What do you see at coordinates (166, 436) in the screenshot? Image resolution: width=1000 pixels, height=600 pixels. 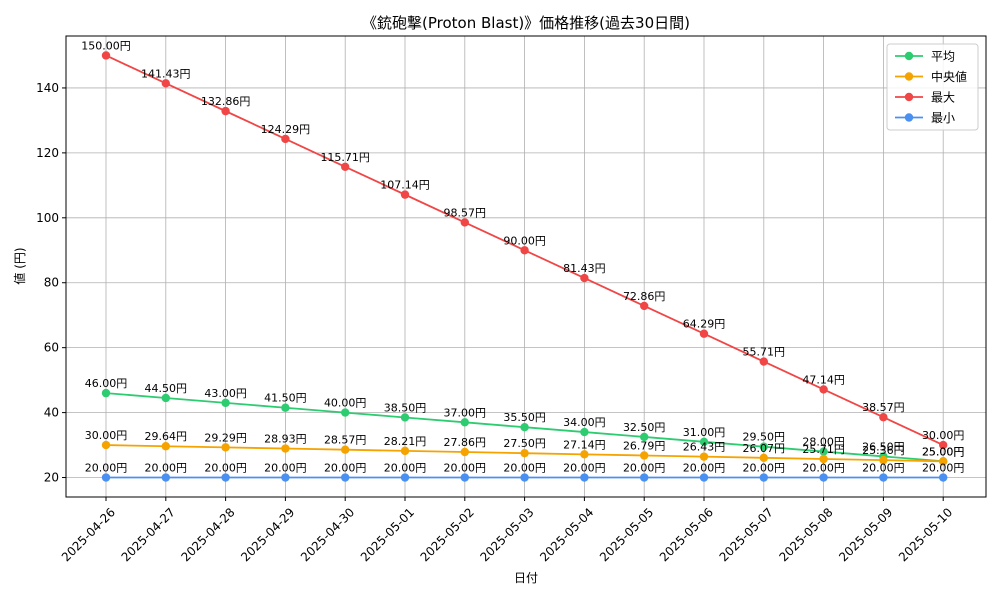 I see `data-label: 29.64円` at bounding box center [166, 436].